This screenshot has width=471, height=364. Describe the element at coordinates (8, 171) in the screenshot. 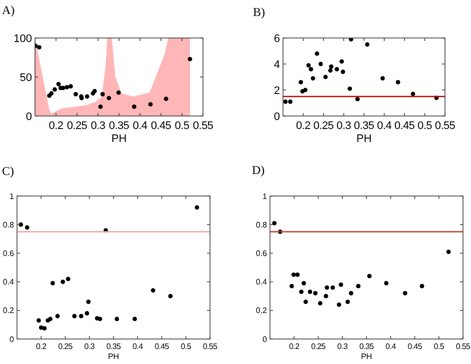

I see `chart-title: C)` at that location.